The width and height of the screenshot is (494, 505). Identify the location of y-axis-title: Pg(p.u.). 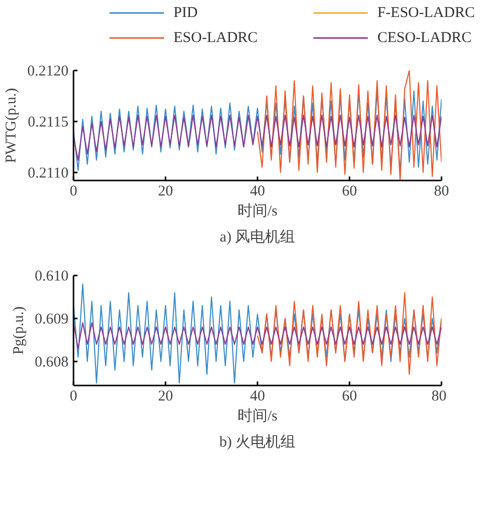
(18, 330).